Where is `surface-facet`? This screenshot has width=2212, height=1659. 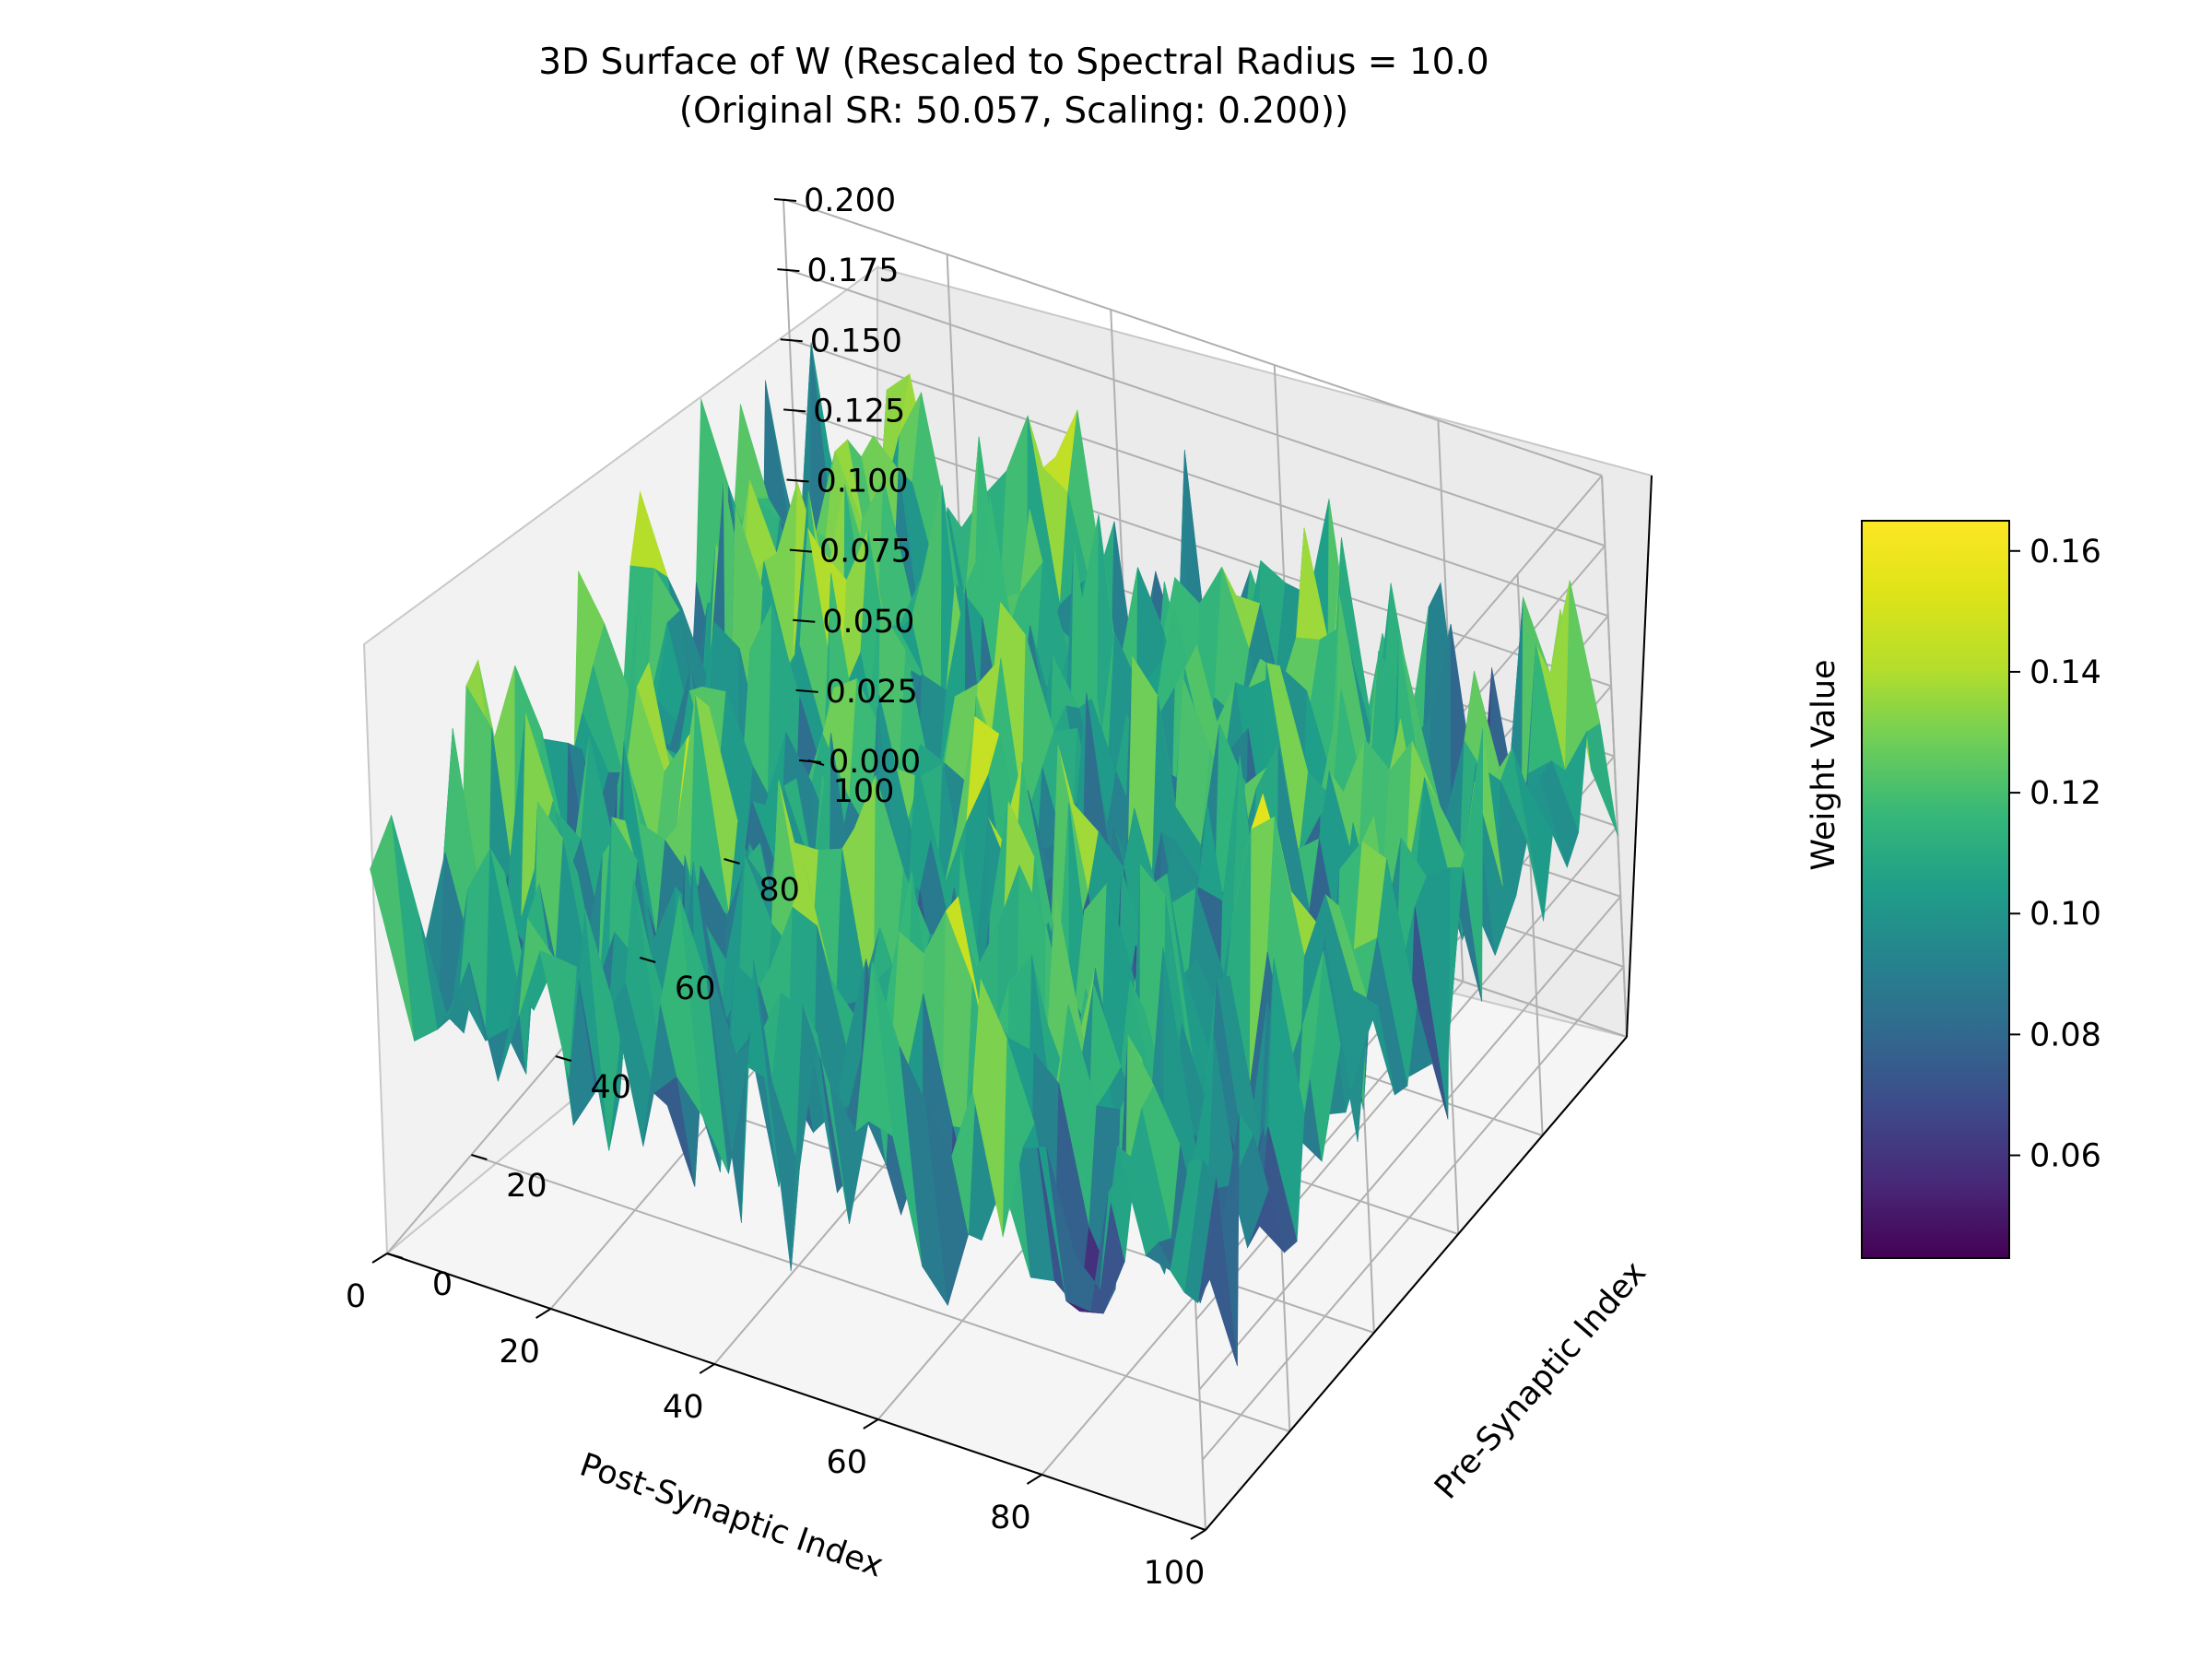
surface-facet is located at coordinates (1186, 1226).